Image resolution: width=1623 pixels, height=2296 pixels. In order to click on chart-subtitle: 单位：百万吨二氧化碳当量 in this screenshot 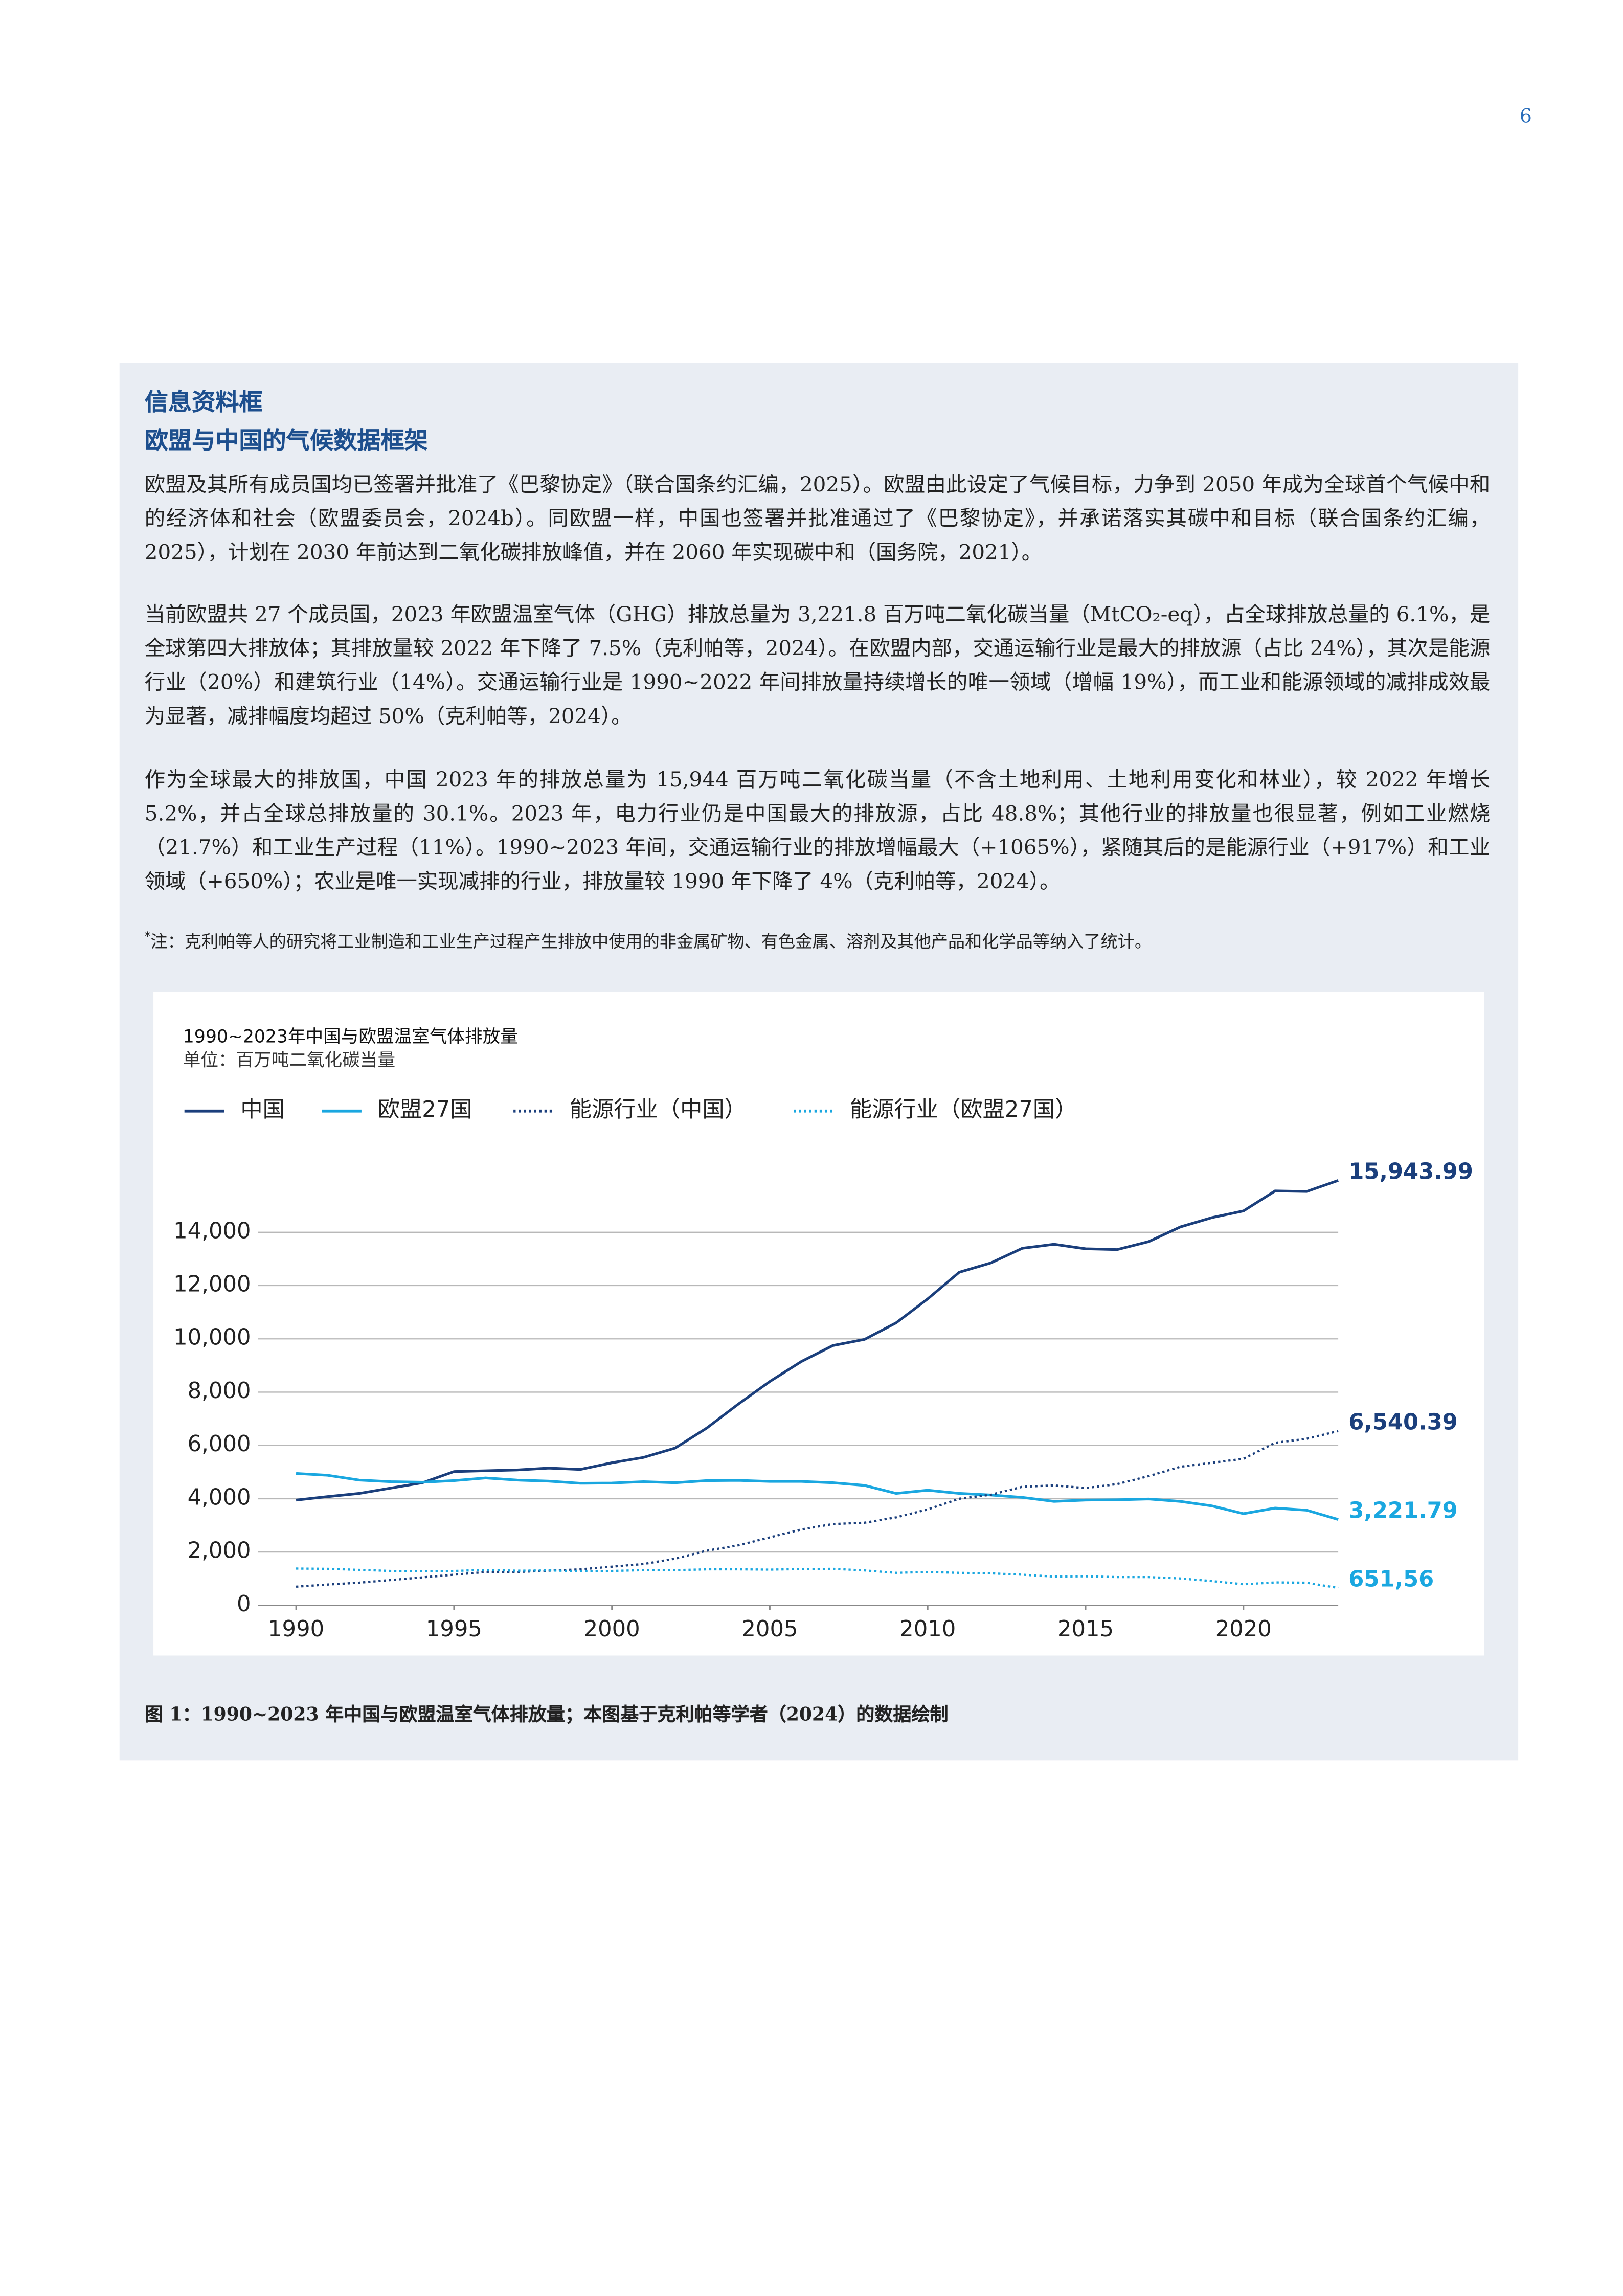, I will do `click(289, 1060)`.